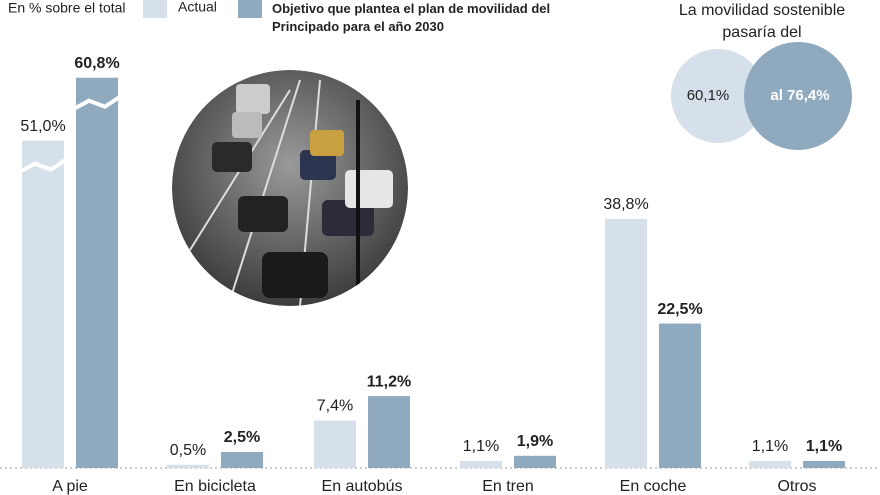 The width and height of the screenshot is (880, 495). I want to click on value-label: 38,8%, so click(625, 204).